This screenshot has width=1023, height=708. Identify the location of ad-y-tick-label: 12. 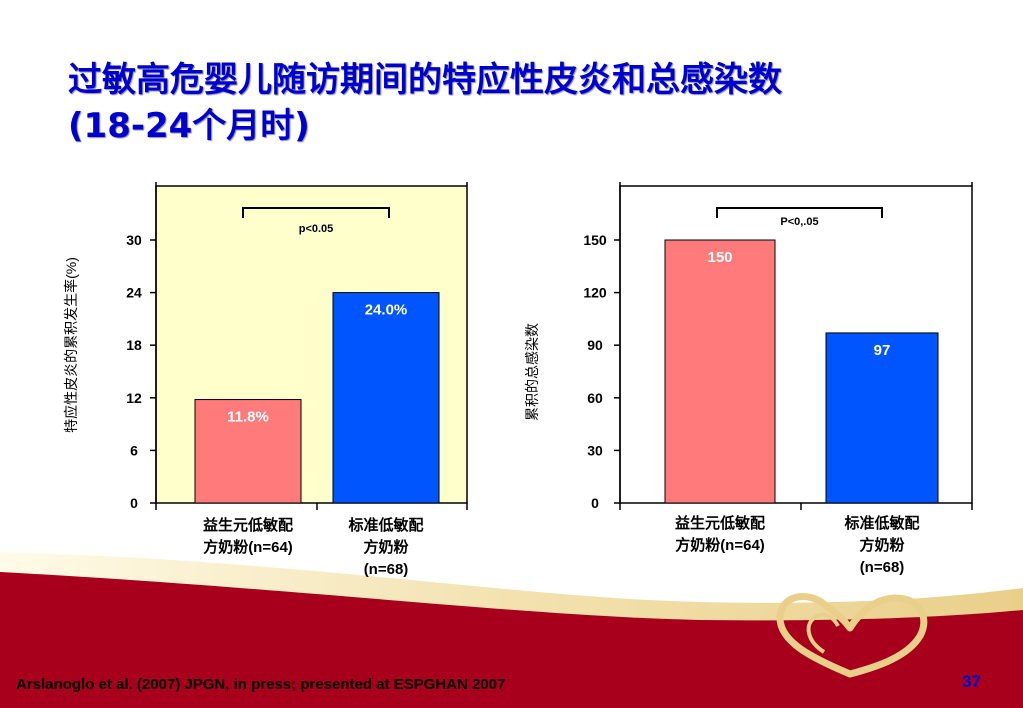
(134, 398).